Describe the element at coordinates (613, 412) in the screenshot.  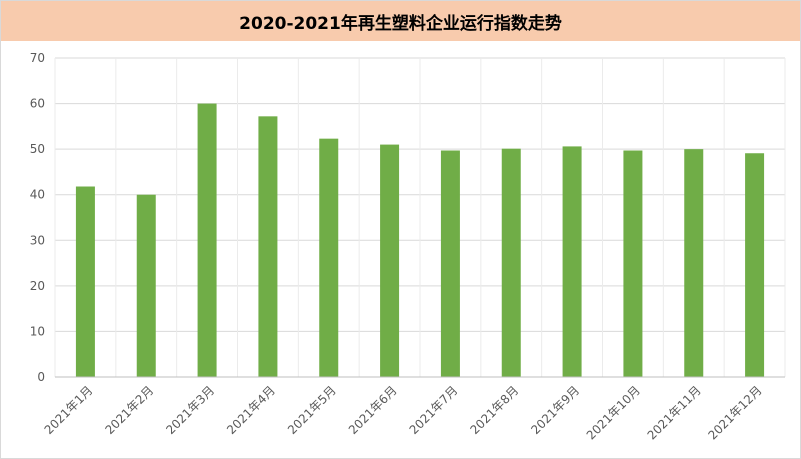
I see `x-tick-label: 2021年10月` at that location.